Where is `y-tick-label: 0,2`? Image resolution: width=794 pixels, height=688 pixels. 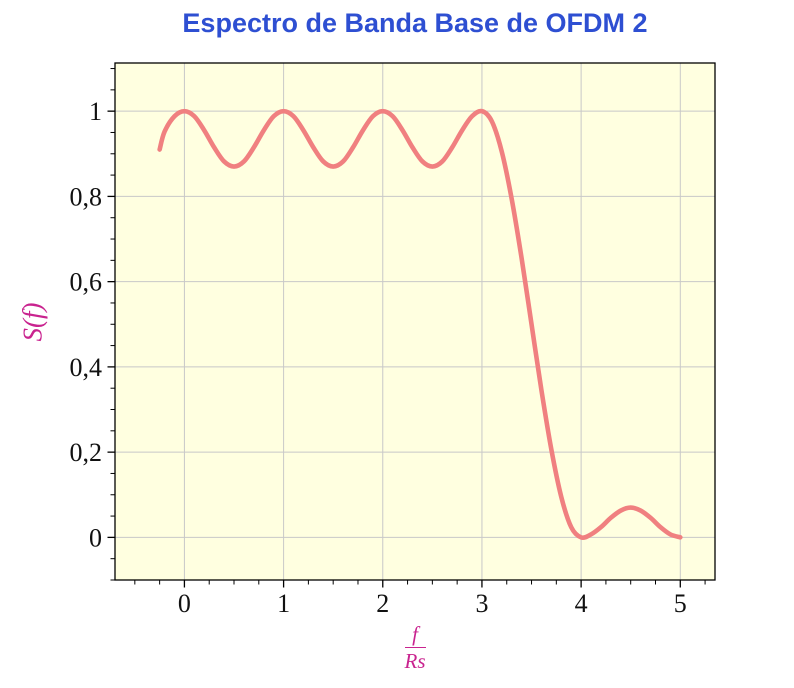
y-tick-label: 0,2 is located at coordinates (86, 452).